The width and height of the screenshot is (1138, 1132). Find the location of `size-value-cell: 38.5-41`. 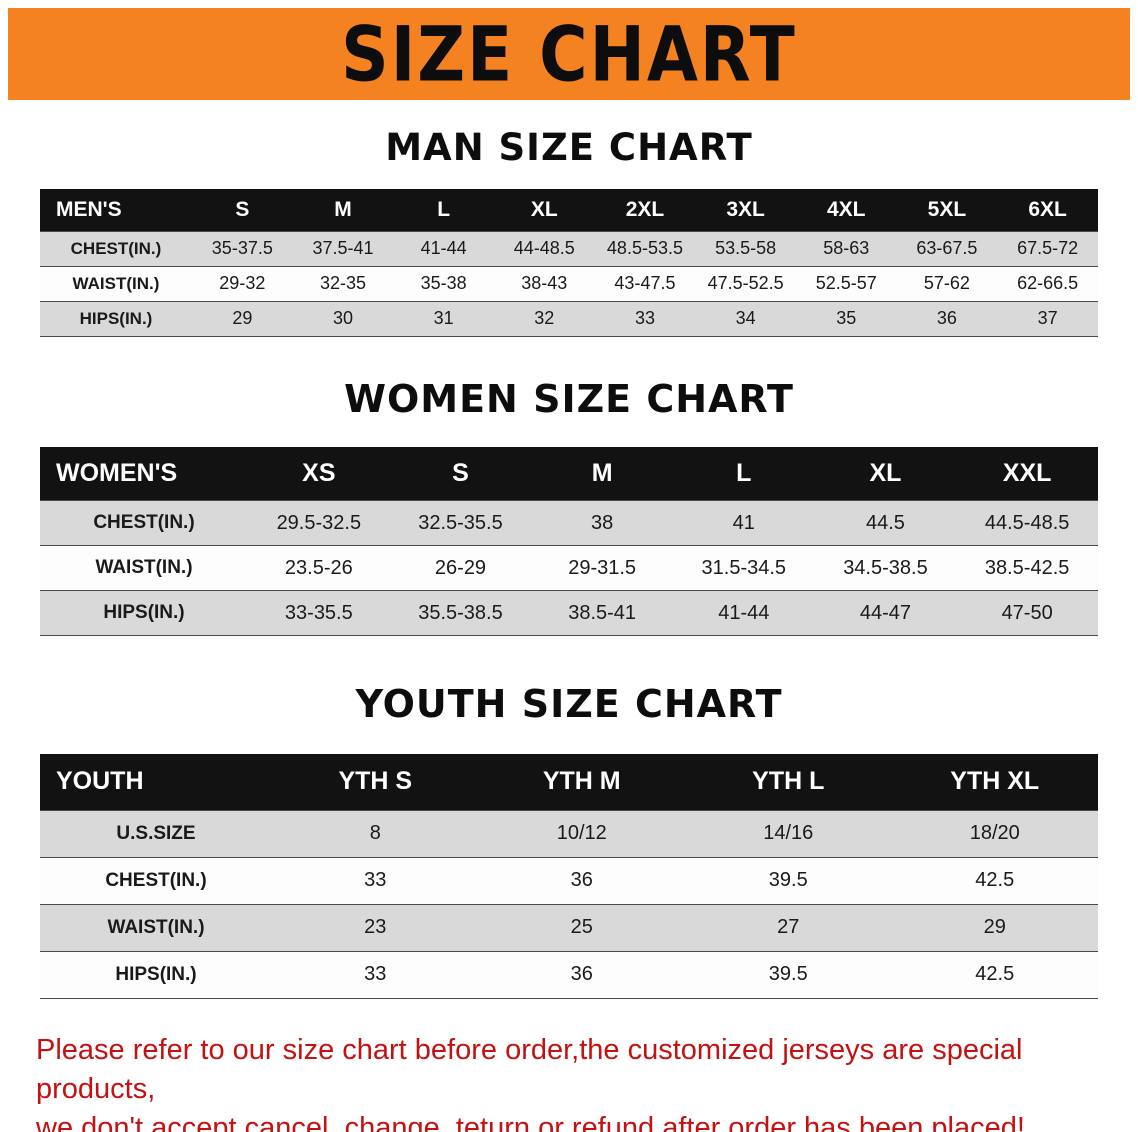

size-value-cell: 38.5-41 is located at coordinates (602, 613).